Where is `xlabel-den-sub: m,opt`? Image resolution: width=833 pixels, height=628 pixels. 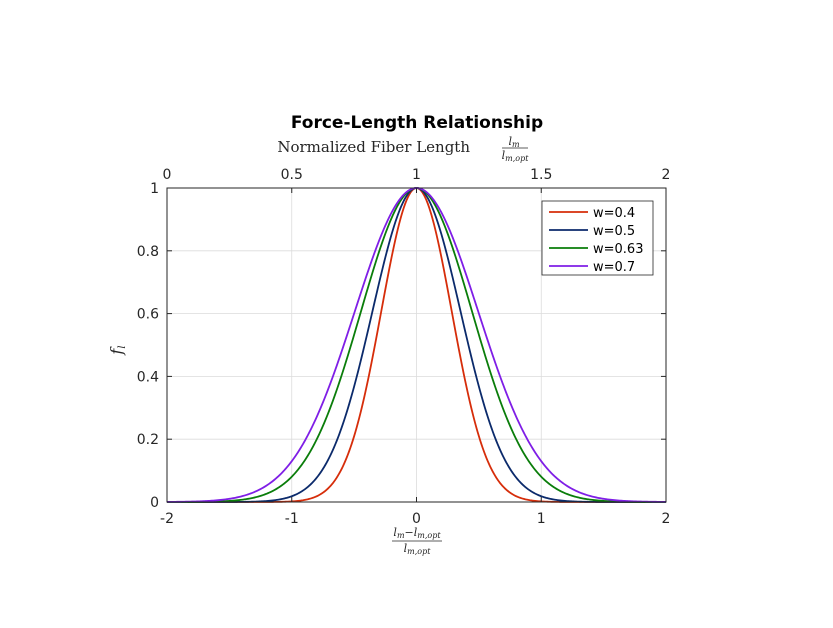
xlabel-den-sub: m,opt is located at coordinates (419, 551).